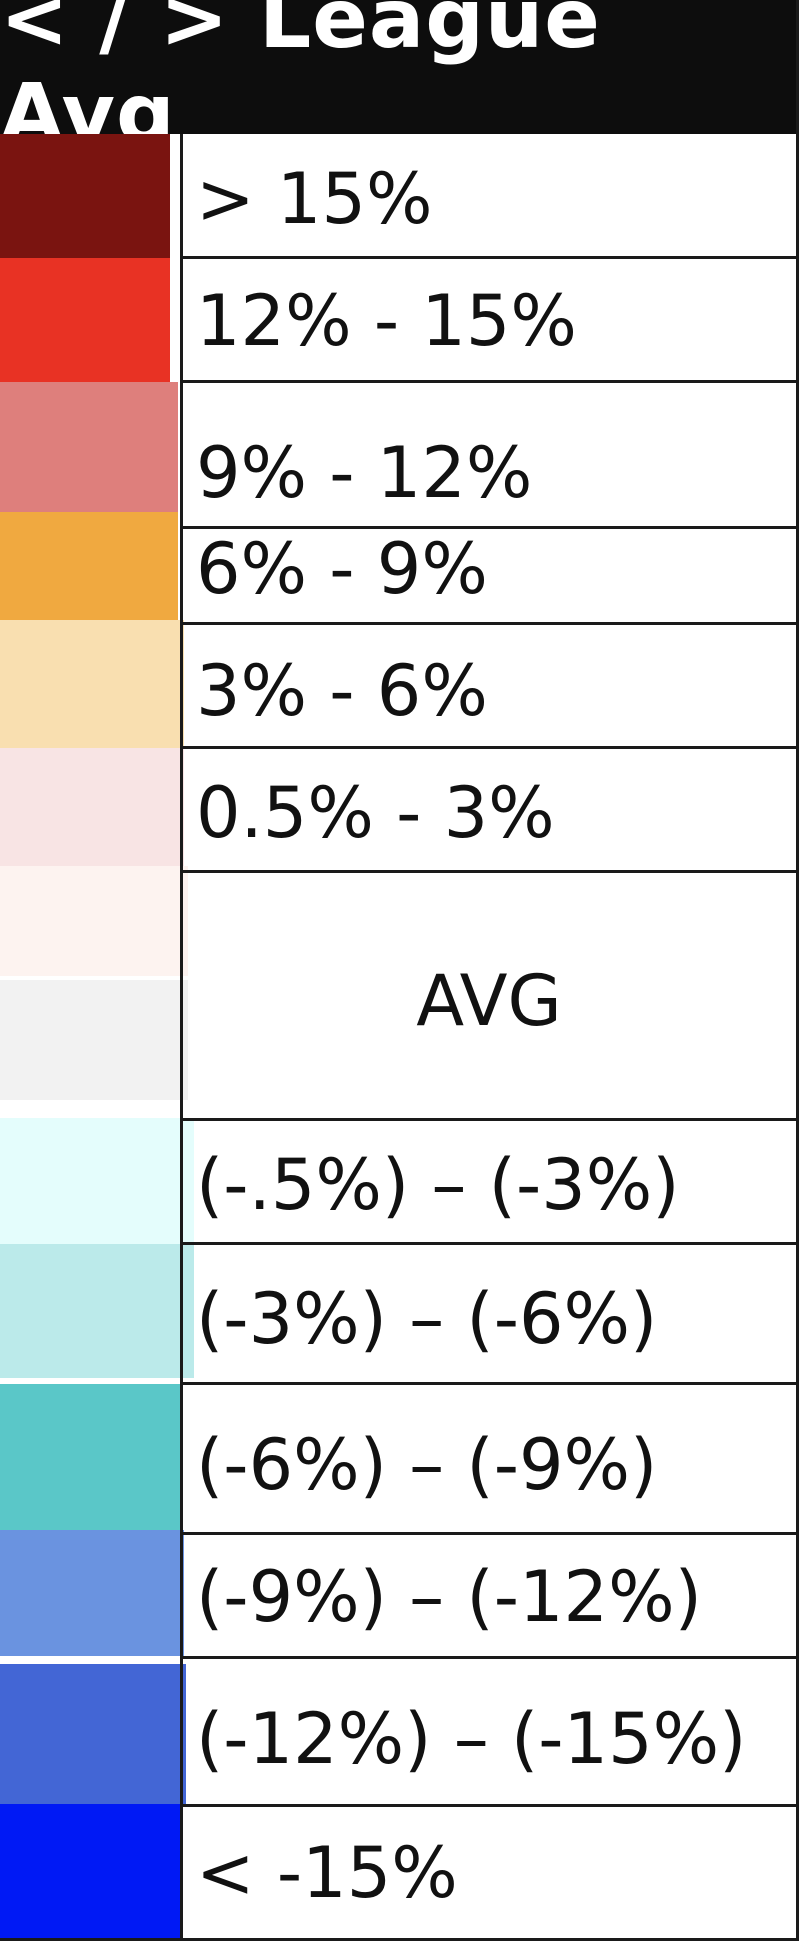  What do you see at coordinates (327, 1873) in the screenshot?
I see `legend-label: < -15%` at bounding box center [327, 1873].